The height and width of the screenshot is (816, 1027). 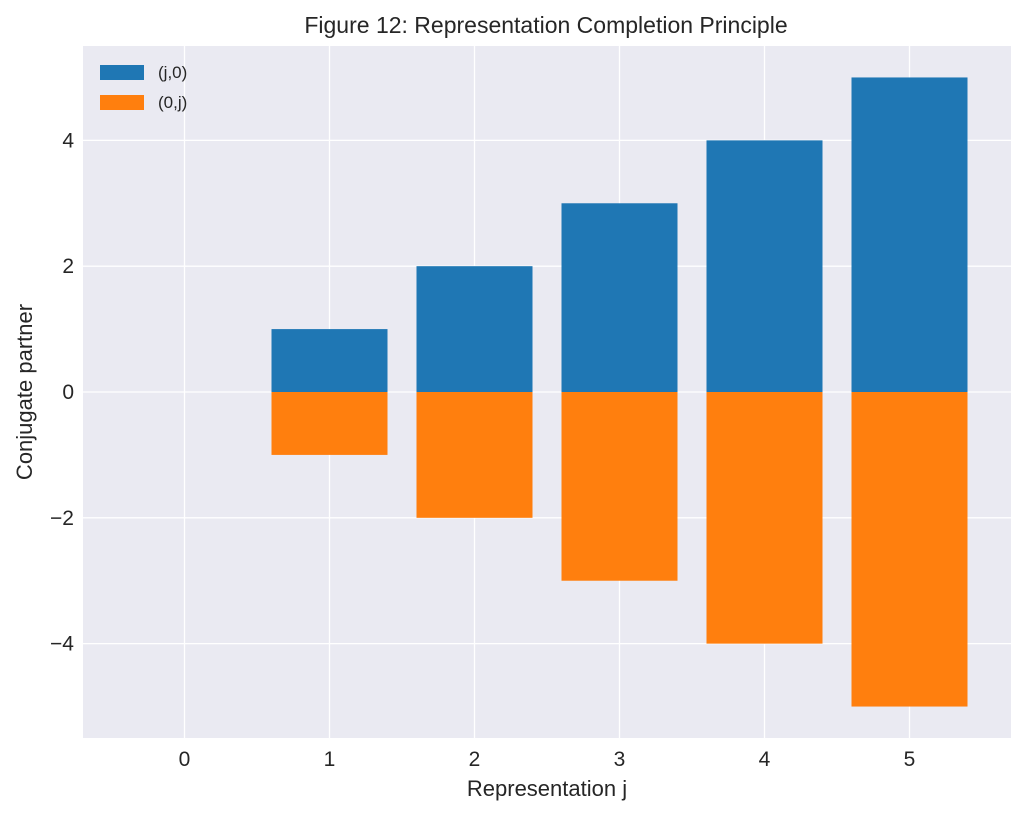 I want to click on x-tick-label: 4, so click(x=765, y=759).